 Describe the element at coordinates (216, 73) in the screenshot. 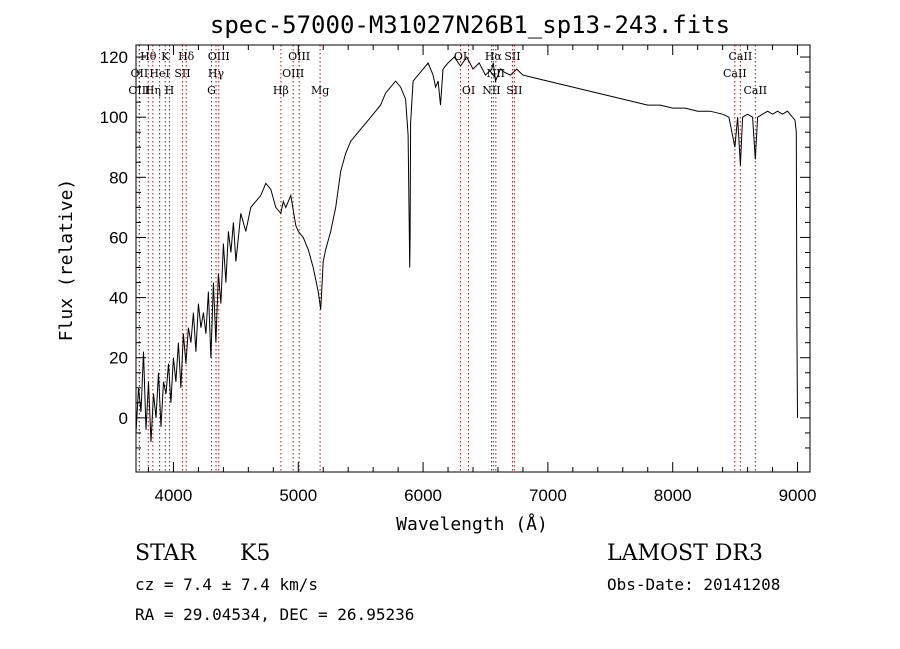

I see `spectral-line-label: Hγ` at that location.